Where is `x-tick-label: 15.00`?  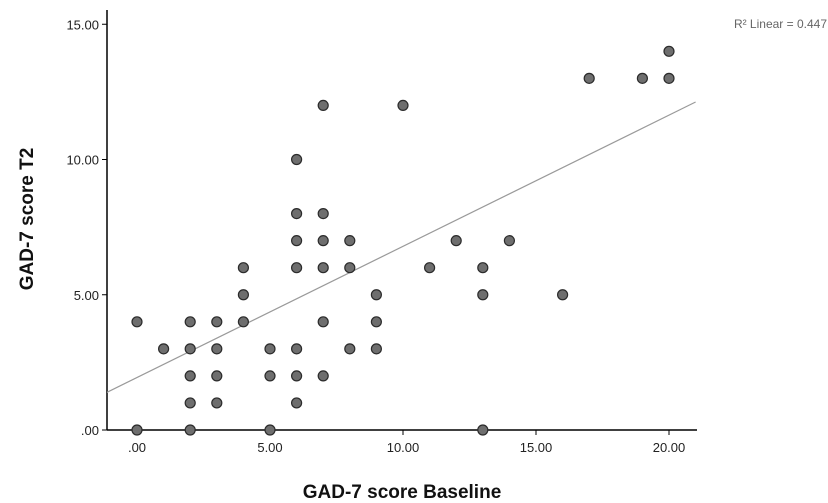 x-tick-label: 15.00 is located at coordinates (536, 447).